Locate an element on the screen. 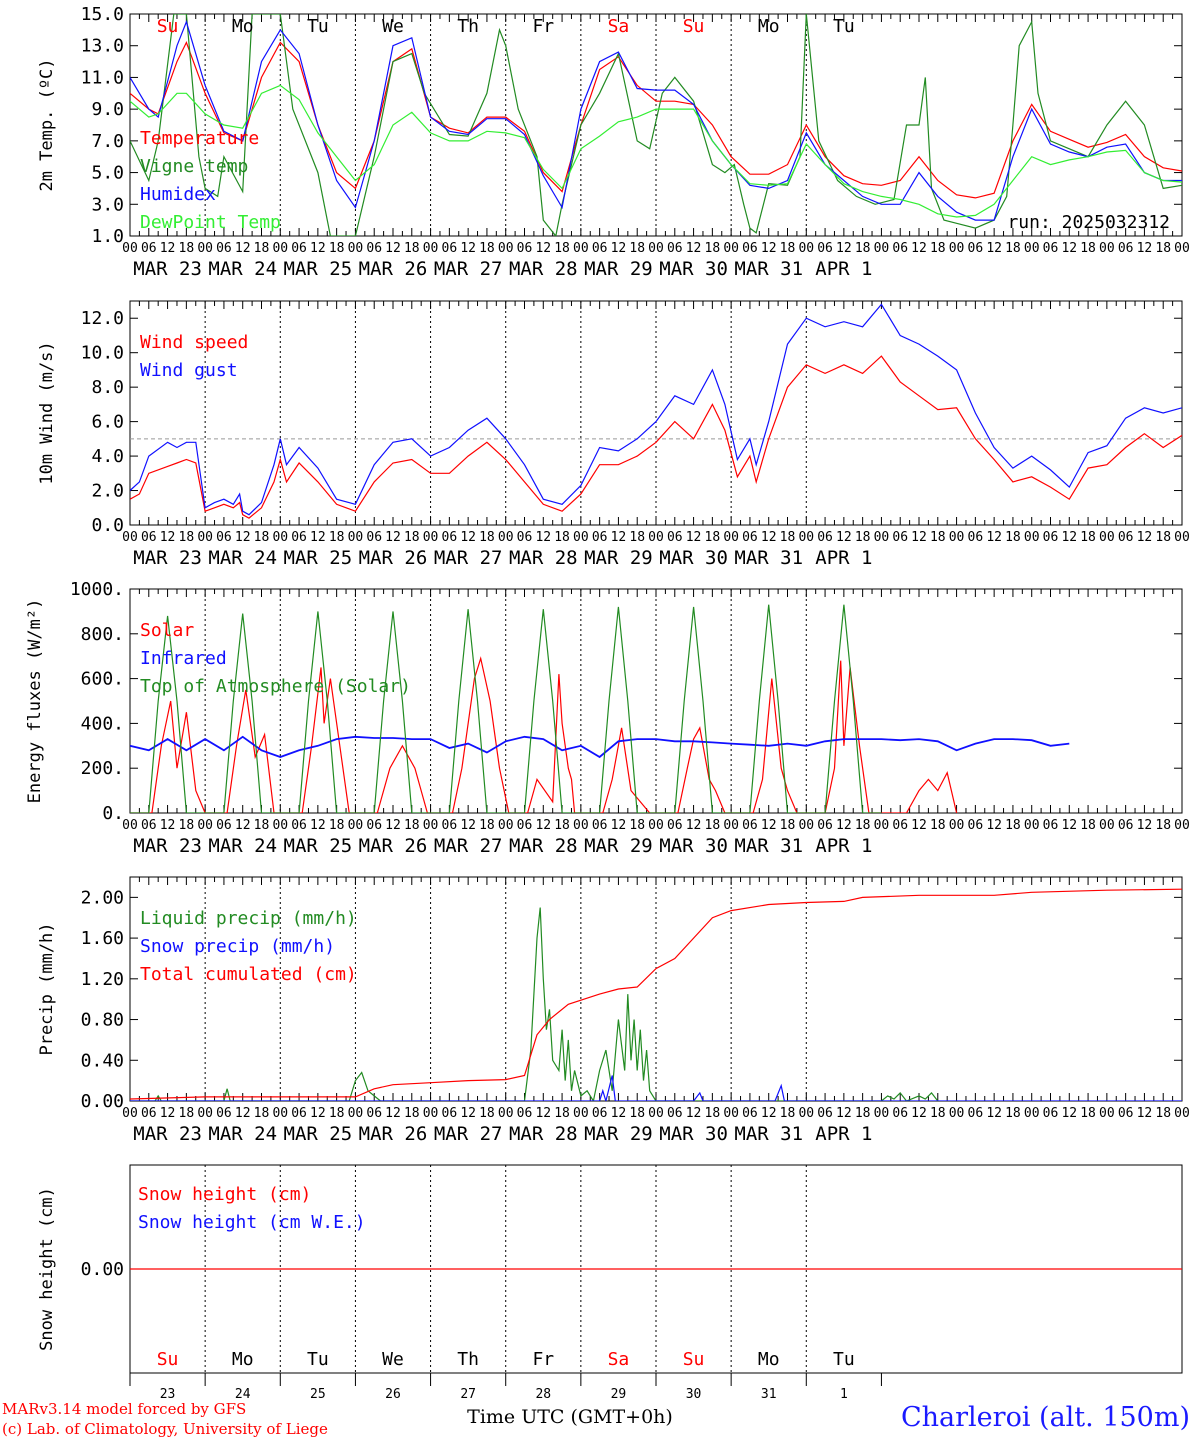 This screenshot has width=1194, height=1440. bottom-weekday-label: We is located at coordinates (393, 1359).